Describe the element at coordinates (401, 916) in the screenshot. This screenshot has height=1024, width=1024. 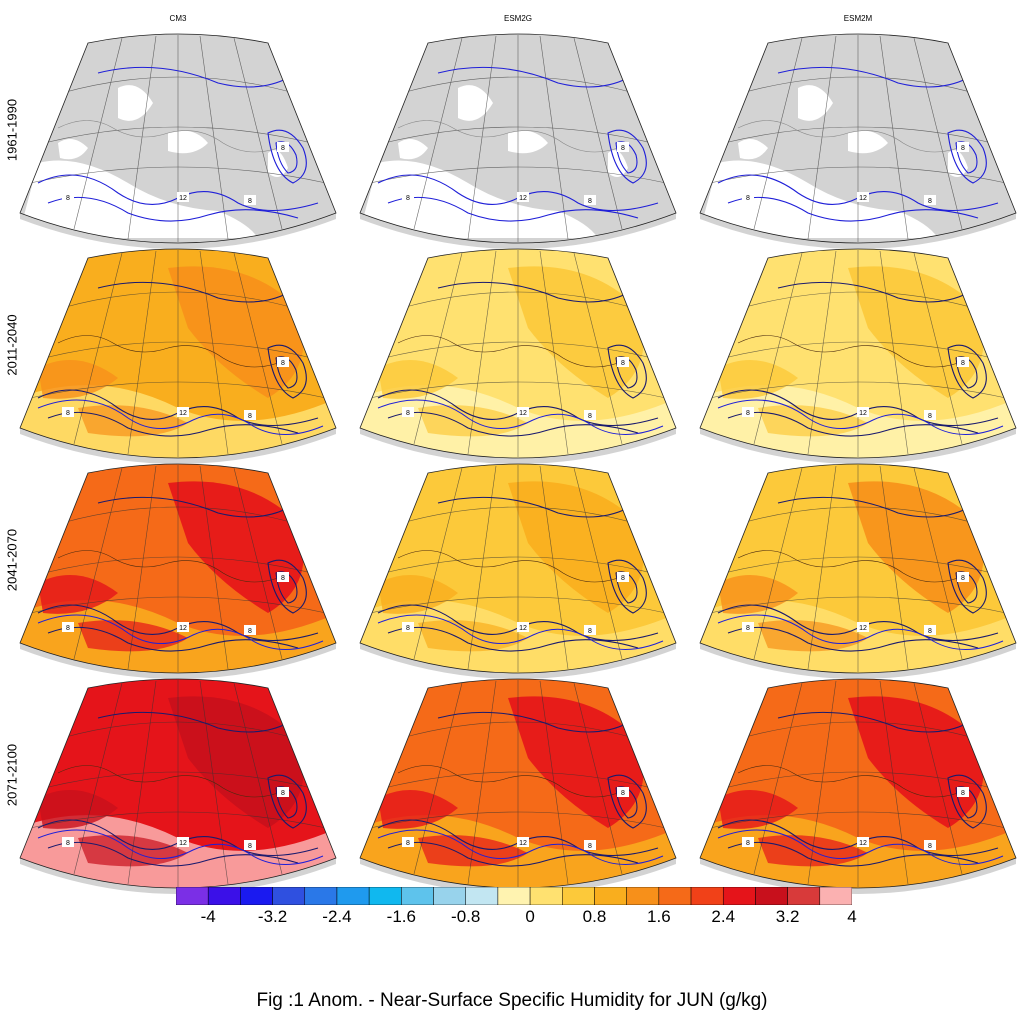
I see `colorbar-tick-label: -1.6` at that location.